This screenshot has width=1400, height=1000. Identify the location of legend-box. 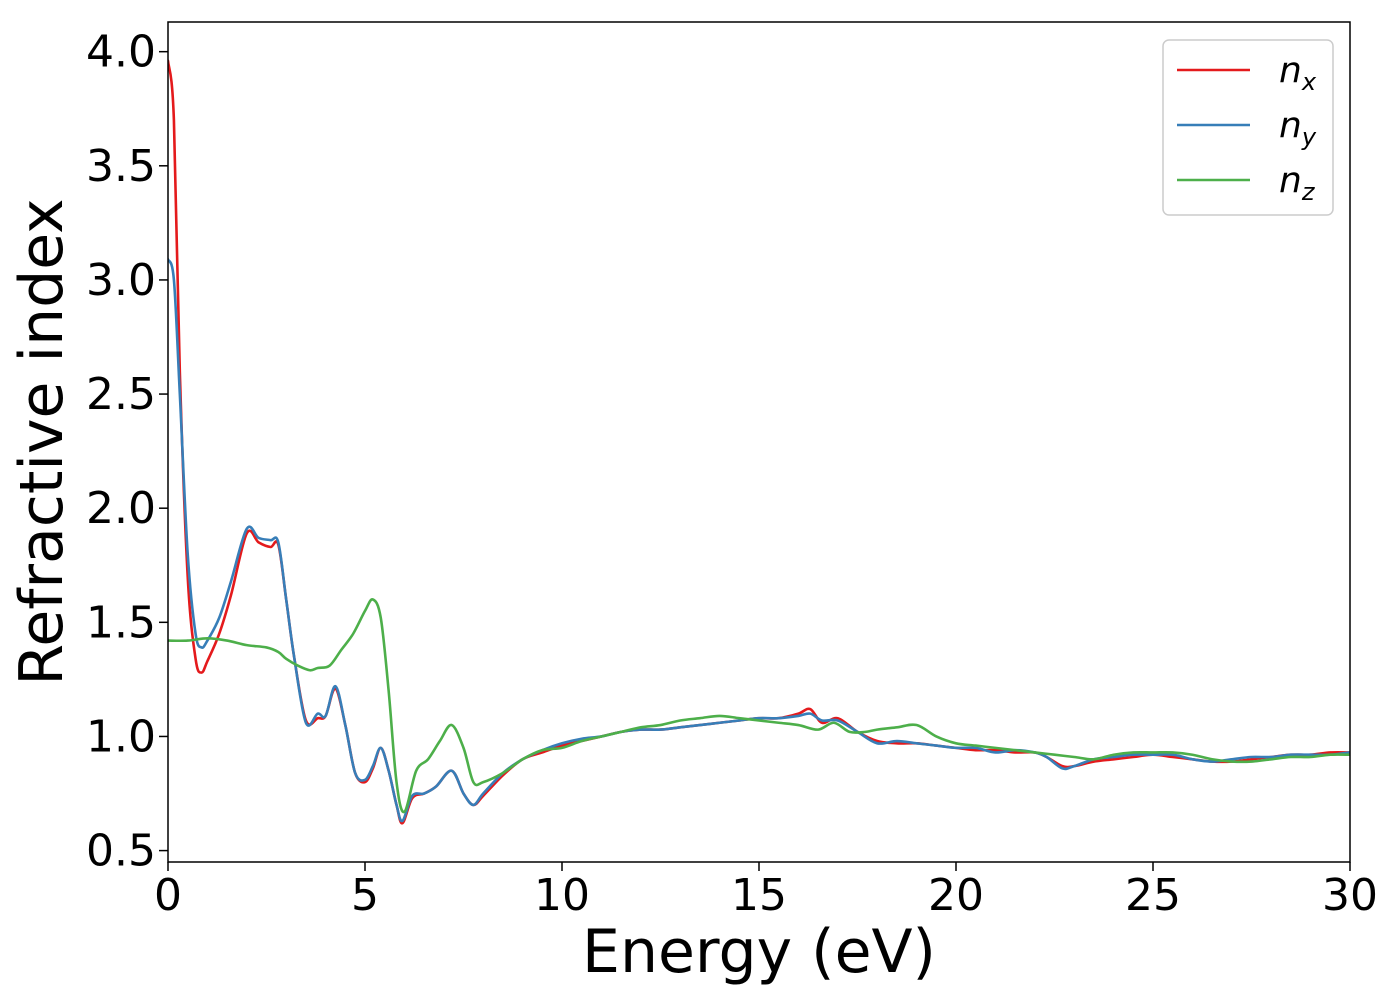
(1248, 127).